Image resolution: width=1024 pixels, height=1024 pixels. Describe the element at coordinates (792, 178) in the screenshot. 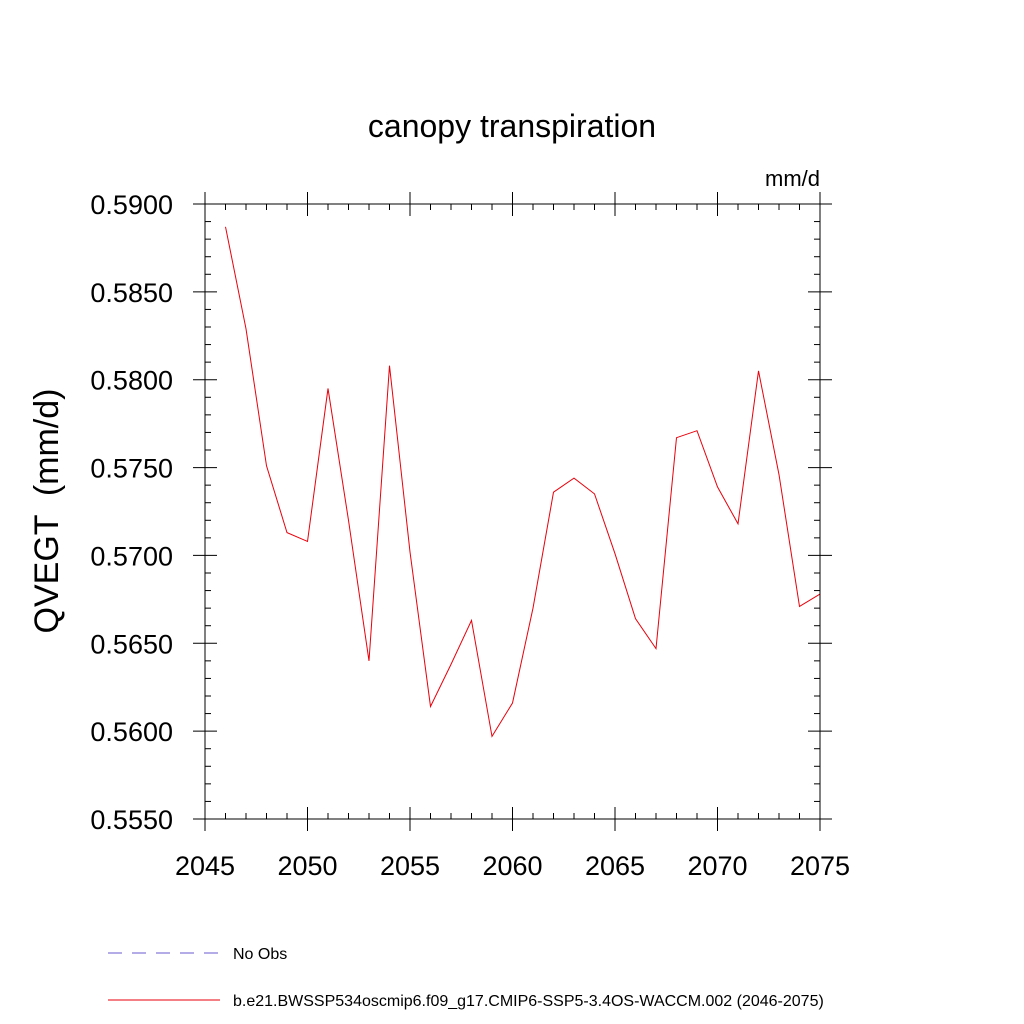

I see `units-label: mm/d` at that location.